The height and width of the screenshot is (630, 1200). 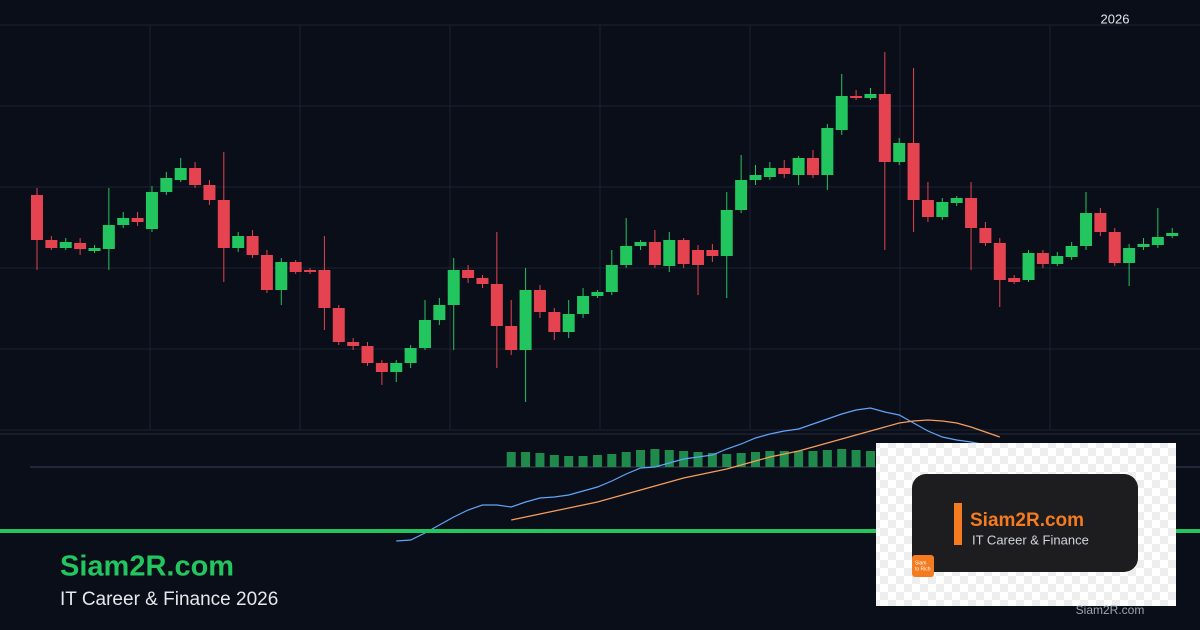 What do you see at coordinates (147, 567) in the screenshot?
I see `footer-title: Siam2R.com` at bounding box center [147, 567].